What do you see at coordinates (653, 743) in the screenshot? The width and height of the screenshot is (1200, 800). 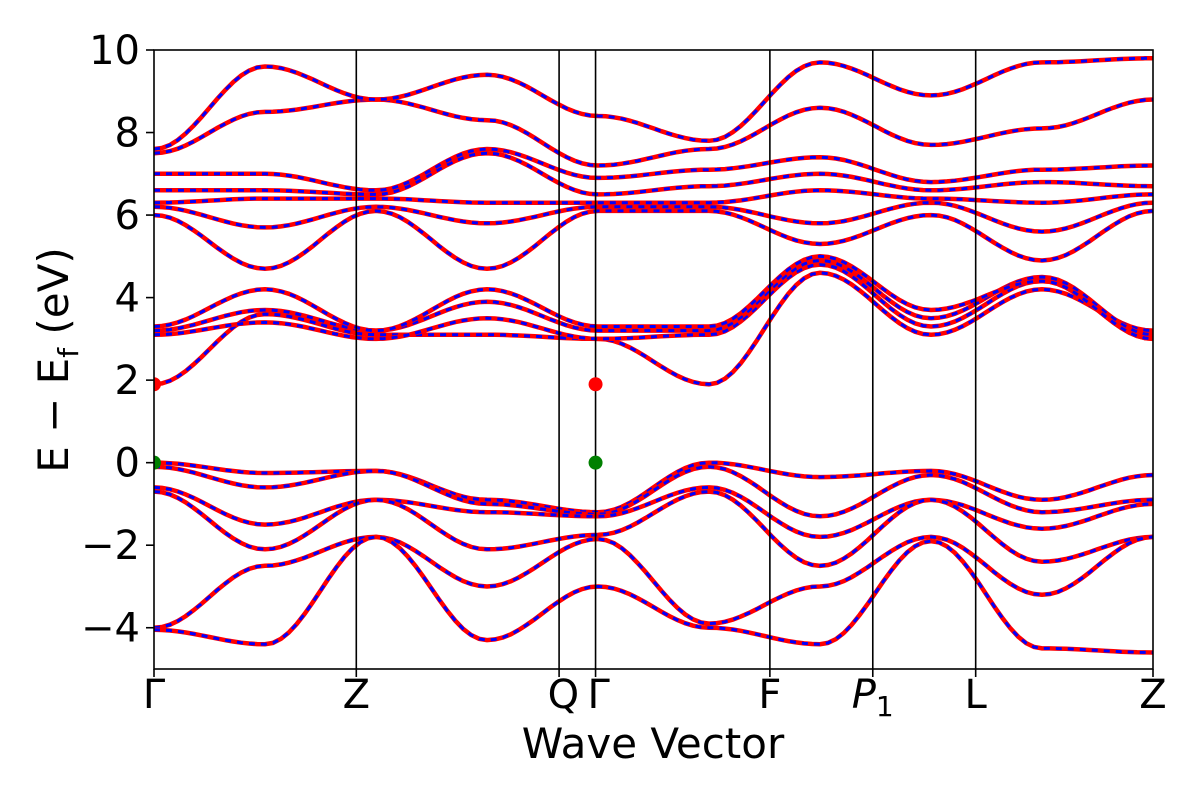 I see `x-axis-label: Wave Vector` at bounding box center [653, 743].